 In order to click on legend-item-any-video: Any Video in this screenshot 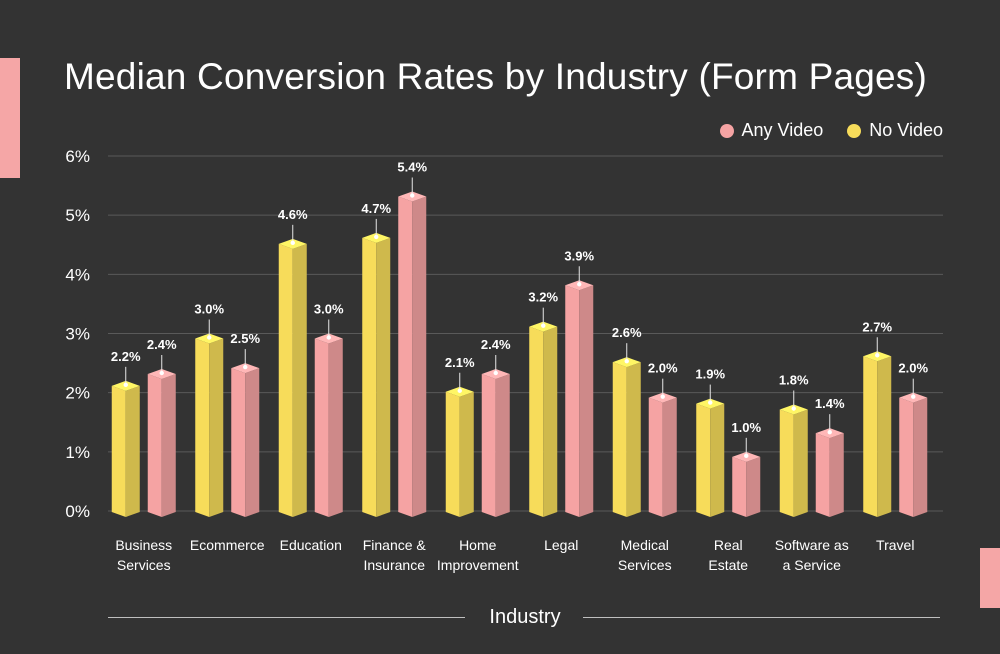, I will do `click(771, 130)`.